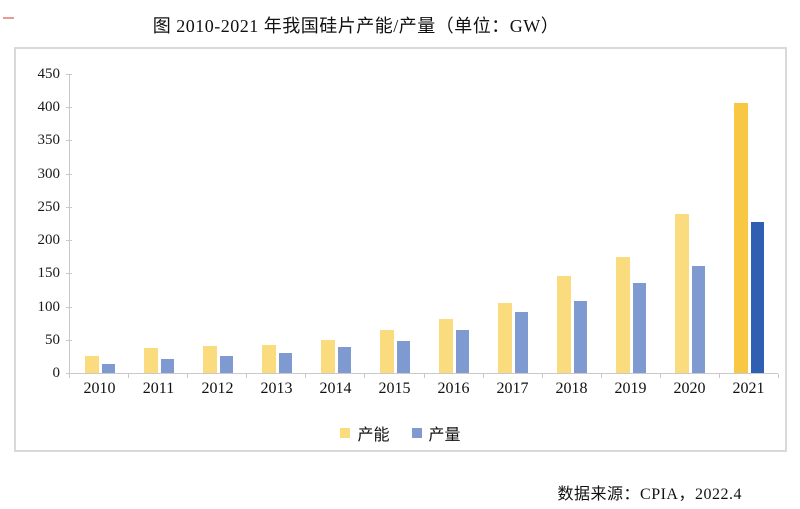 The width and height of the screenshot is (800, 509). Describe the element at coordinates (150, 360) in the screenshot. I see `bar-capacity-2011` at that location.